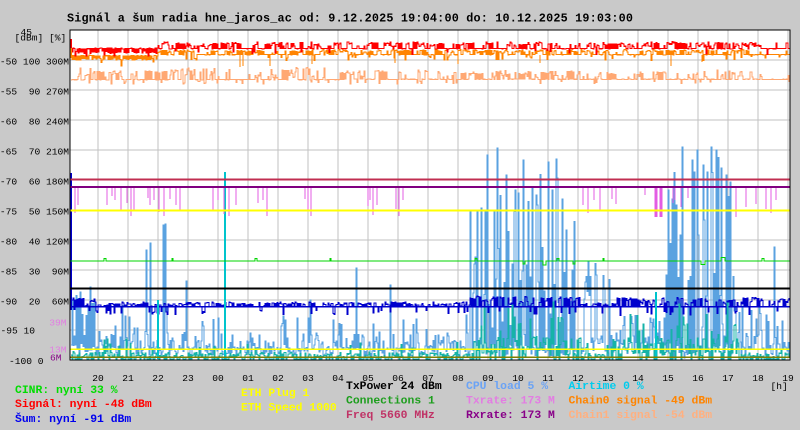  I want to click on svg-text: 20, so click(98, 378).